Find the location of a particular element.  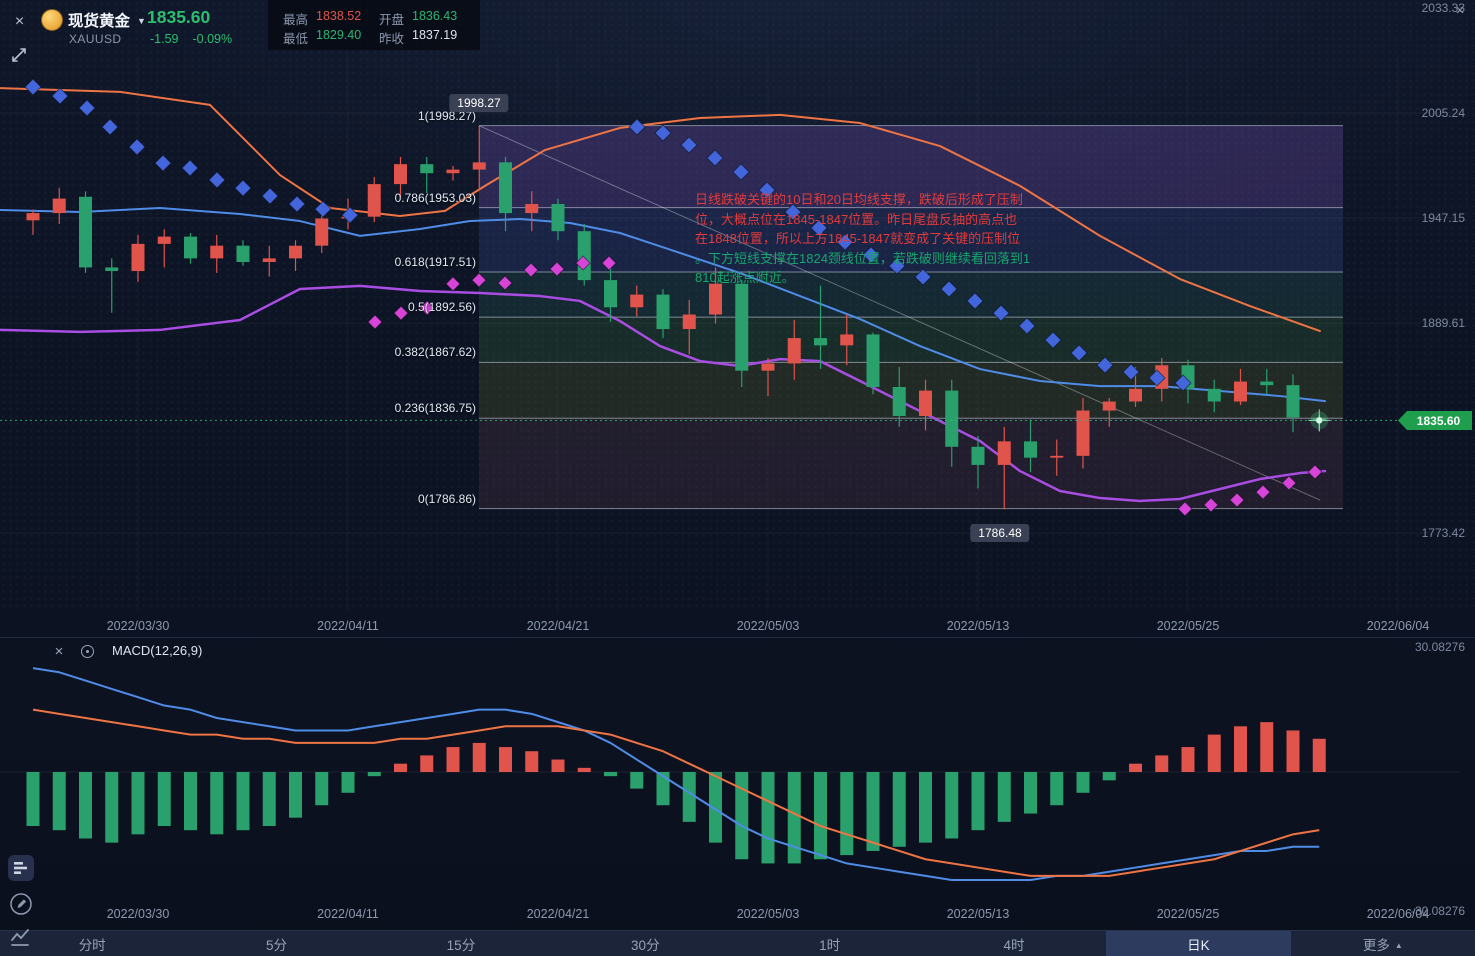

annotation-line: 810起涨点附近。 is located at coordinates (745, 277).